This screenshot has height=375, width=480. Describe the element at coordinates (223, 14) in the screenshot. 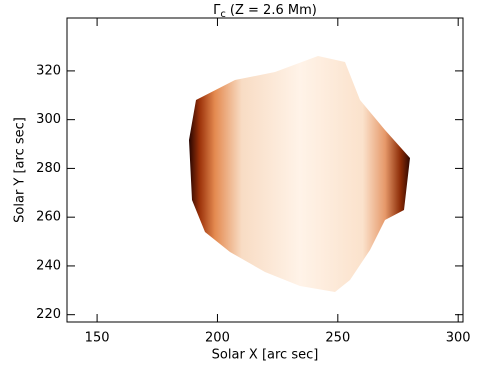

I see `title-subscript: c` at that location.